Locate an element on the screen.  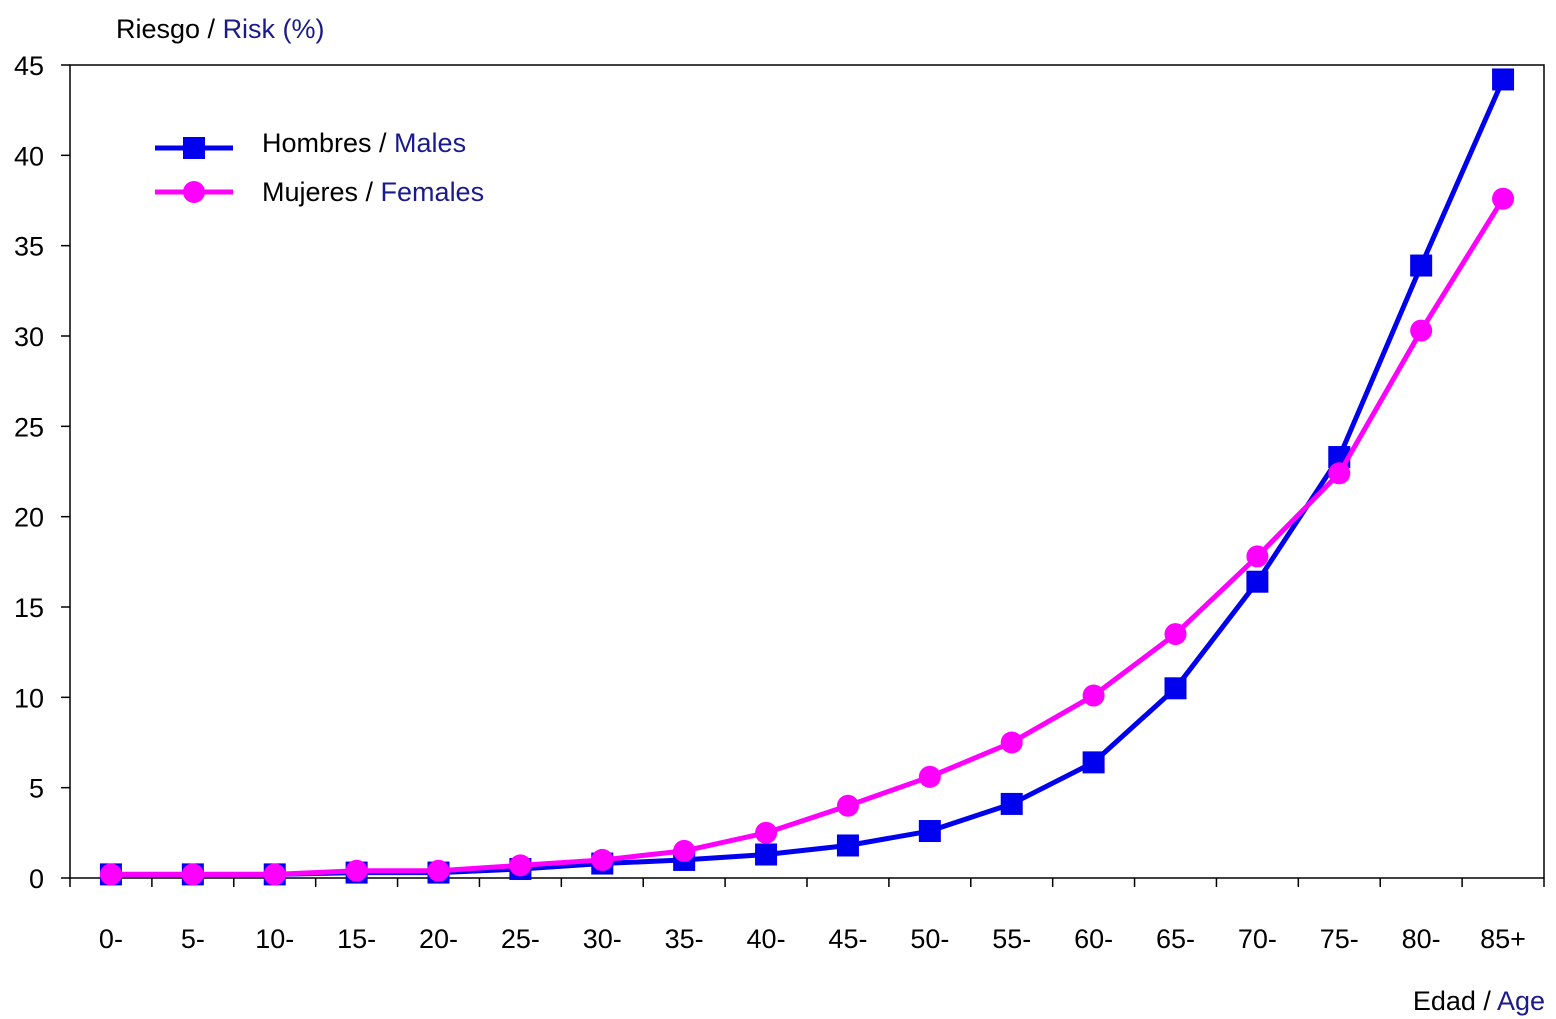
x-tick-label: 50- is located at coordinates (929, 939).